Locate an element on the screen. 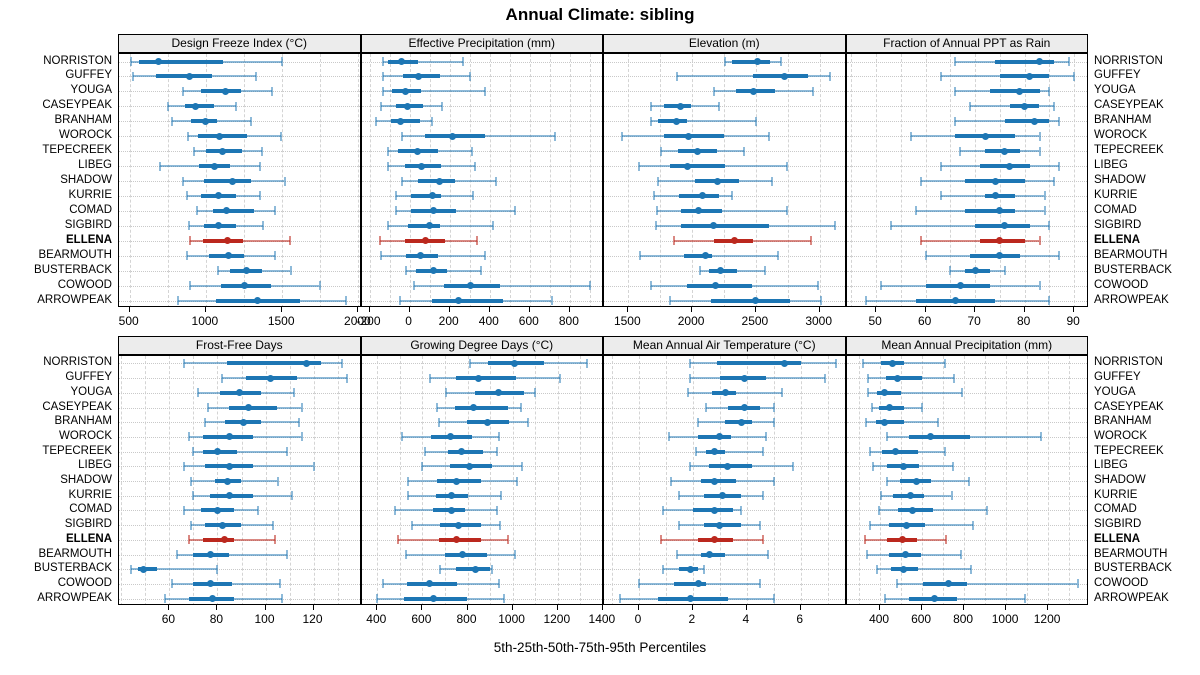 This screenshot has width=1200, height=675. station-label-right: LIBEG is located at coordinates (1111, 465).